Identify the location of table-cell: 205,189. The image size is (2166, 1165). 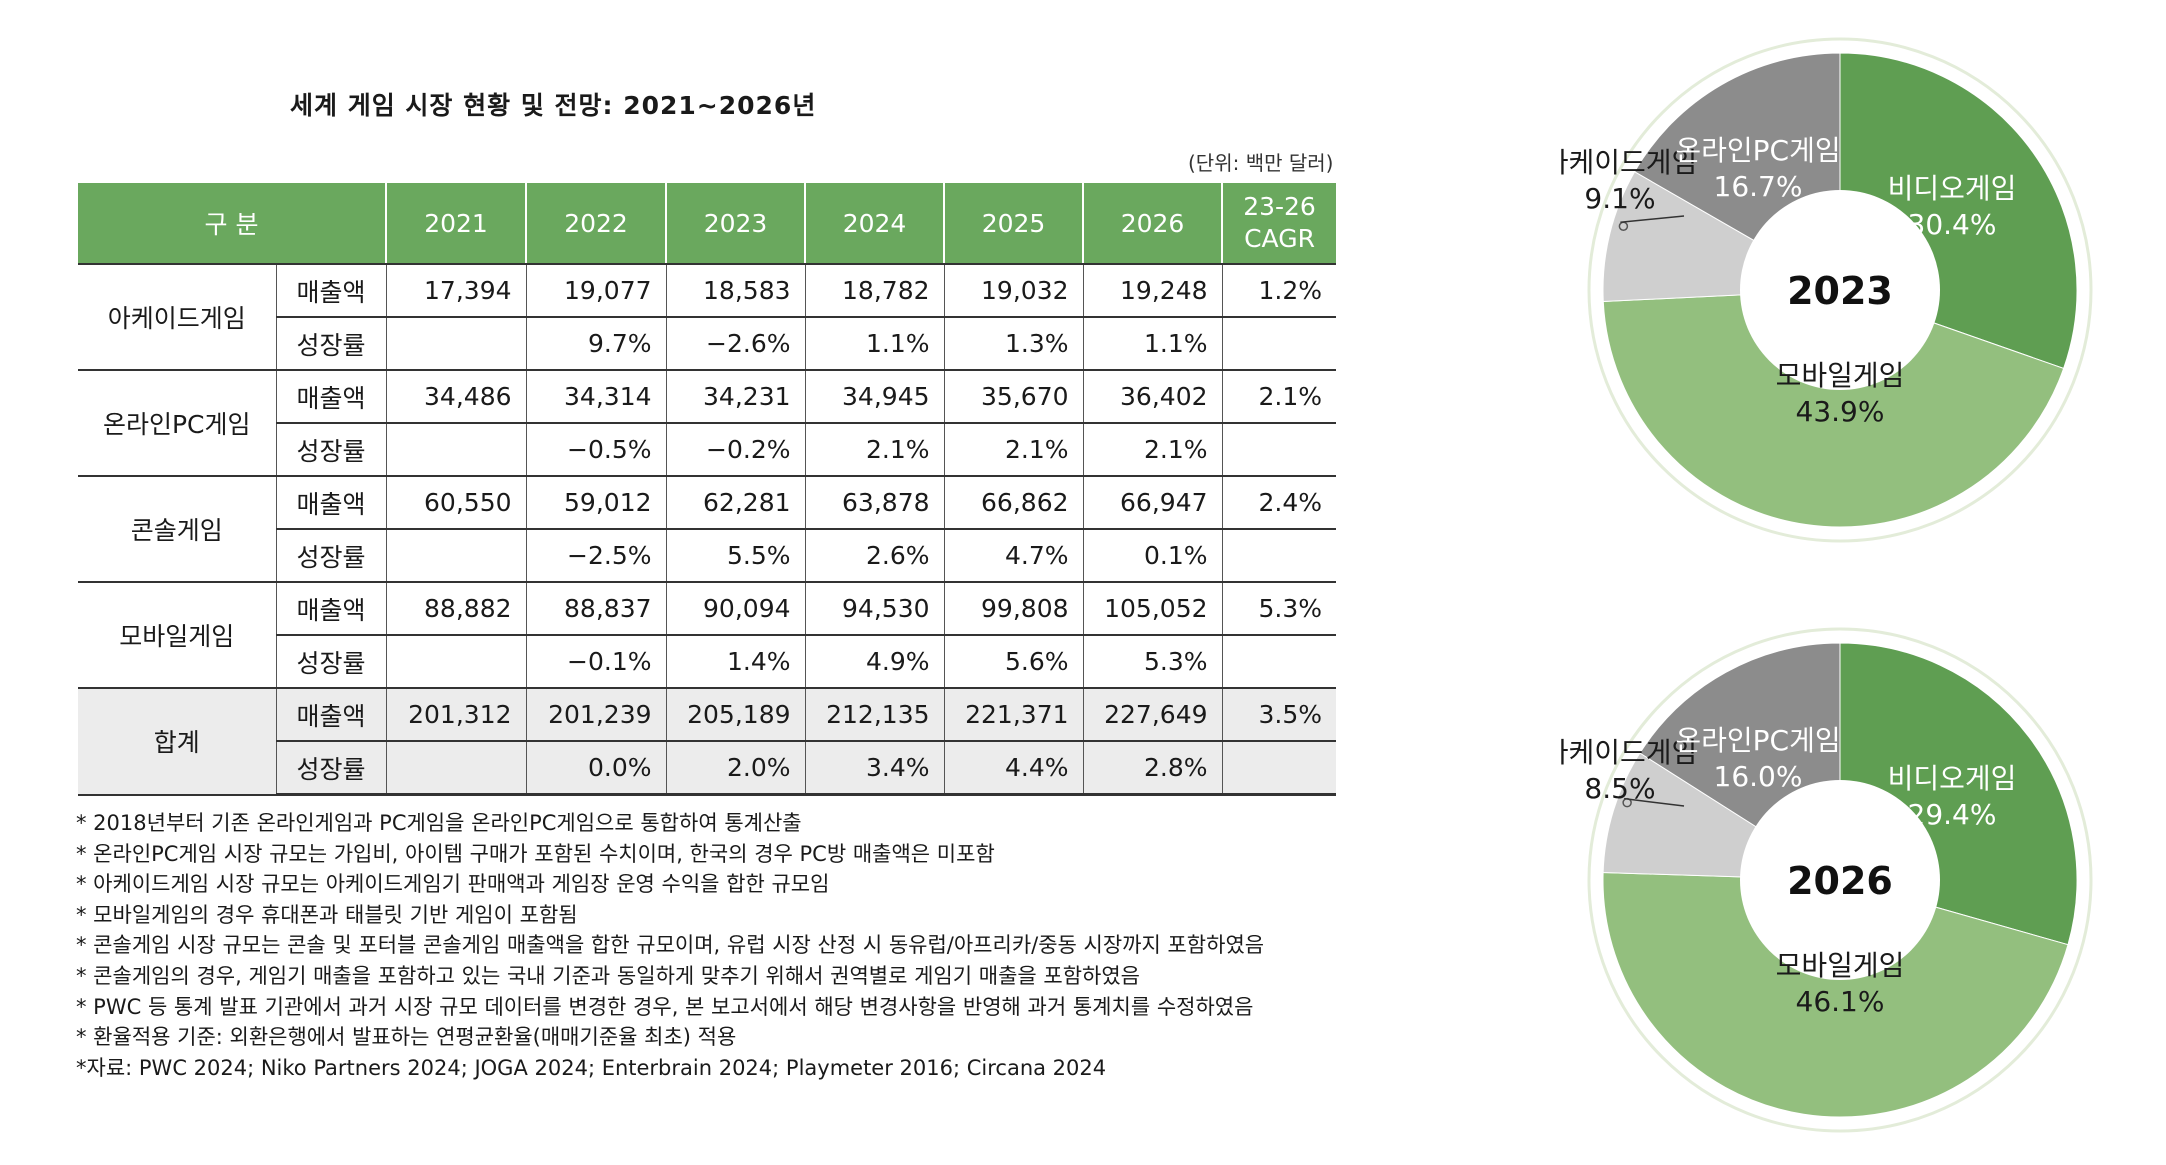
(735, 715).